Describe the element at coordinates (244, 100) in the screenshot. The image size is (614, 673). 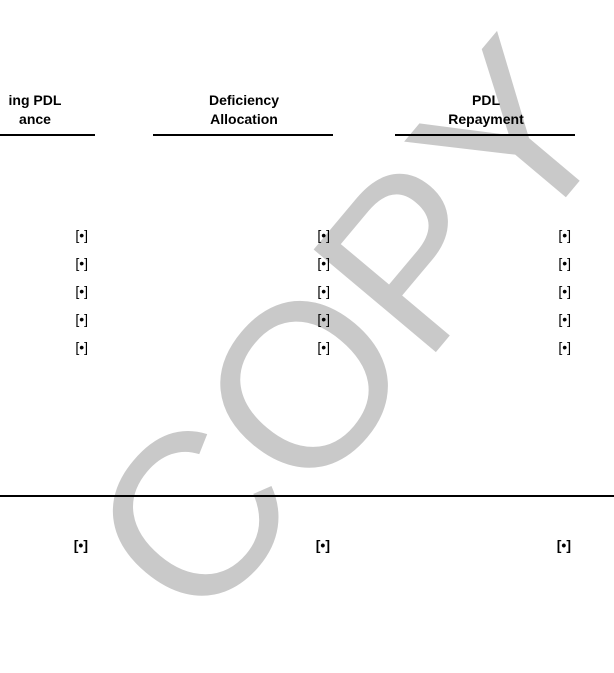
I see `column-header: Deficiency` at that location.